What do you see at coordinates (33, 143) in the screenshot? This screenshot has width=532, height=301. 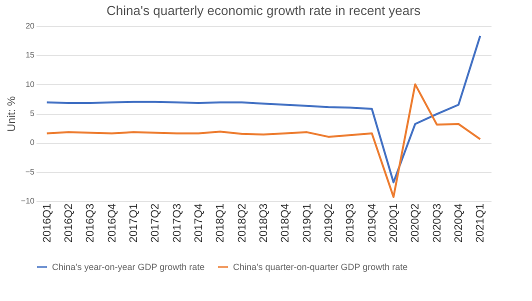 I see `y-tick-label: 0` at bounding box center [33, 143].